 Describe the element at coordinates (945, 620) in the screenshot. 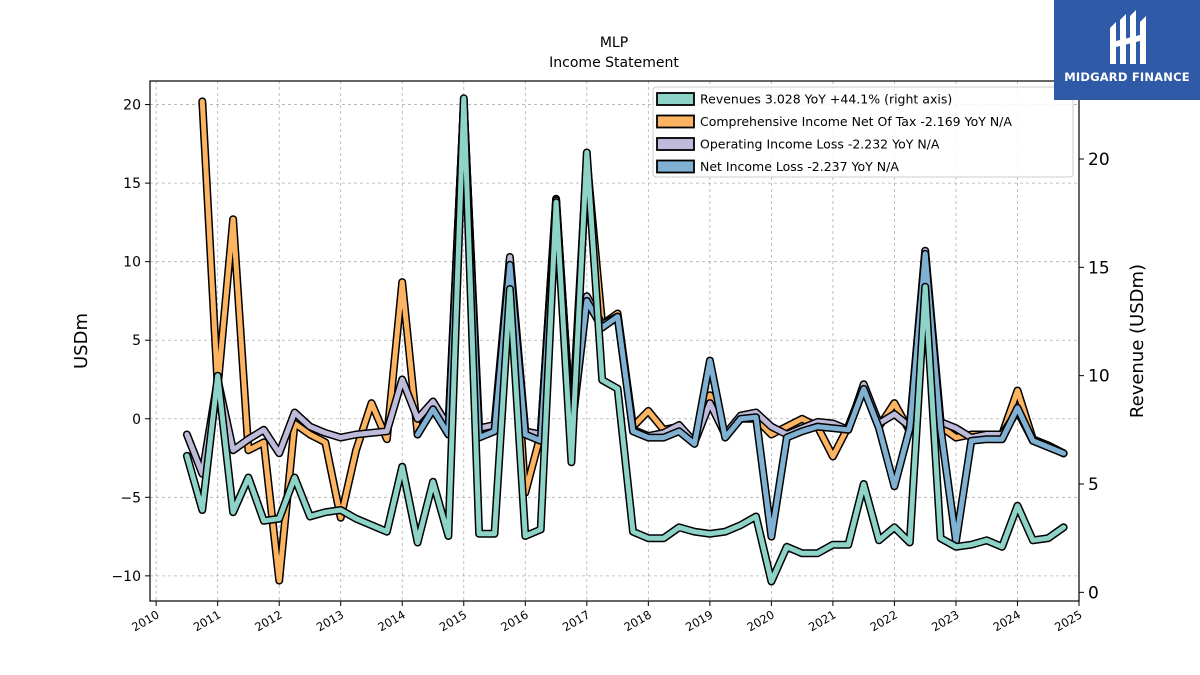

I see `x-tick-label: 2023` at that location.